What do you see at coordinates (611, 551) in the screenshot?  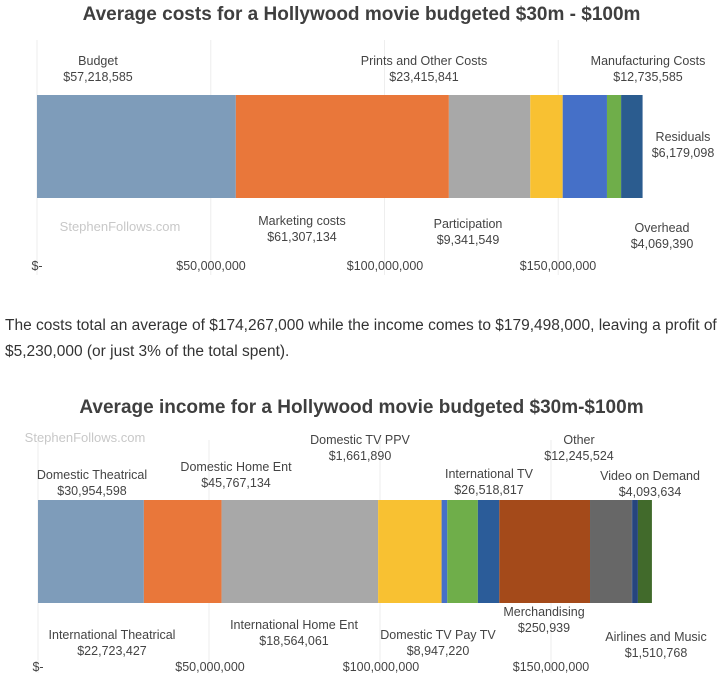 I see `chart2-segment-other` at bounding box center [611, 551].